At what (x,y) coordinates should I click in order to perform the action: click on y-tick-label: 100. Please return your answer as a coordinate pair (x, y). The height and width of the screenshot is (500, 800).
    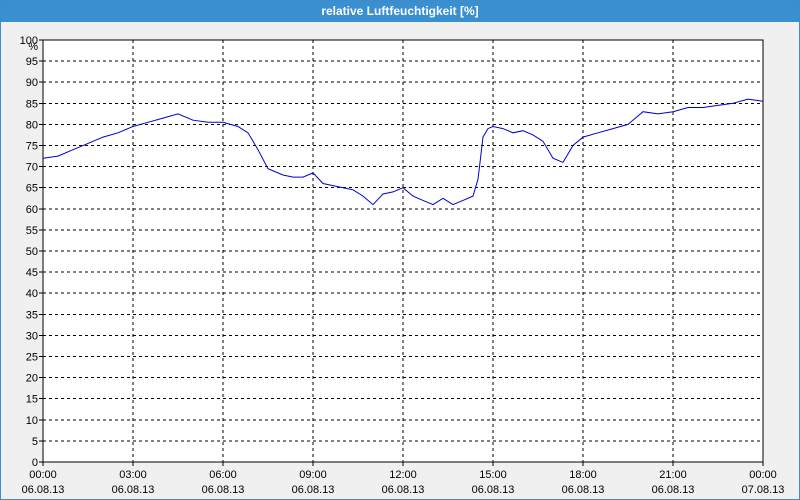
    Looking at the image, I should click on (29, 41).